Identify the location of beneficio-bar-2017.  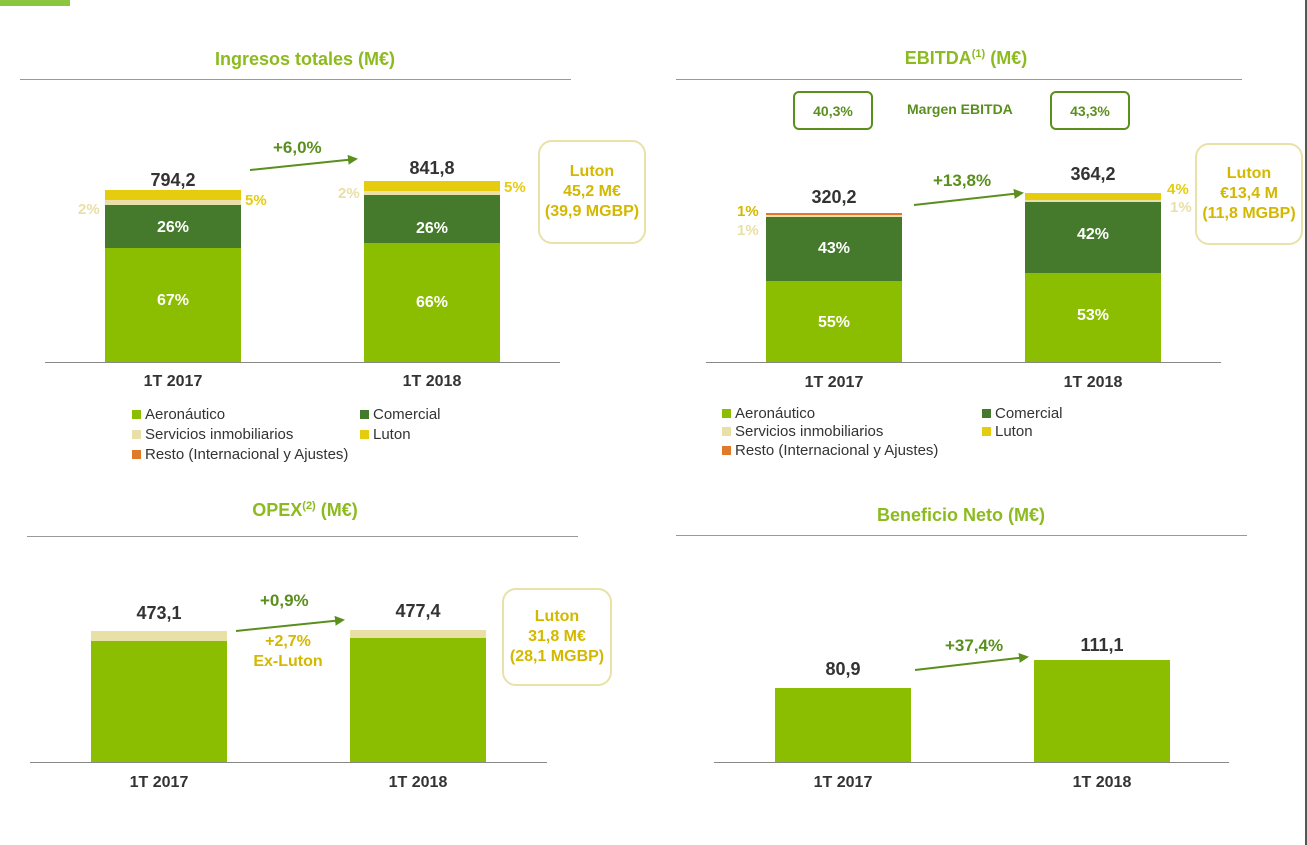
(843, 725).